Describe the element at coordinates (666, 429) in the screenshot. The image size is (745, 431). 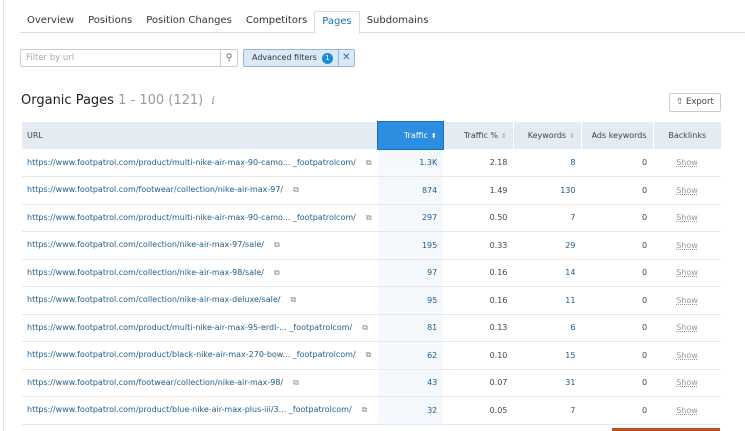
I see `notification-bar` at that location.